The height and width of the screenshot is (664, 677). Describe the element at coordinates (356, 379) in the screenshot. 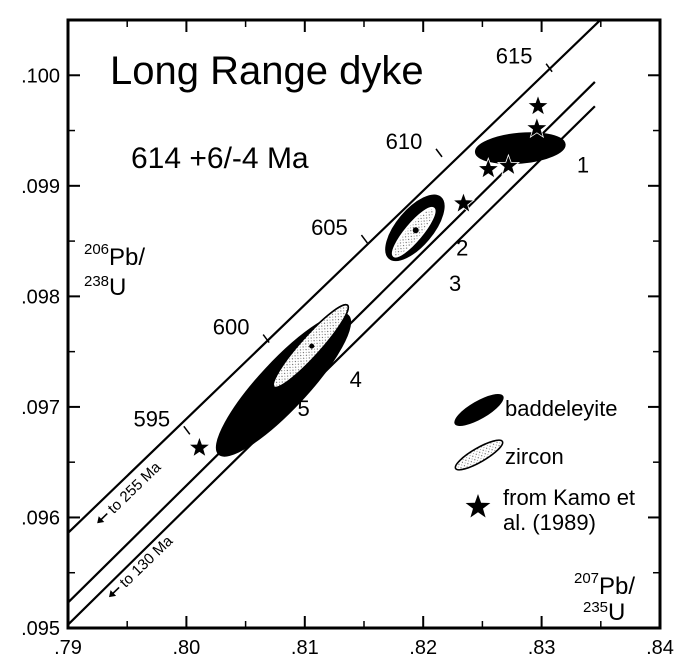

I see `fraction-label-4: 4` at that location.